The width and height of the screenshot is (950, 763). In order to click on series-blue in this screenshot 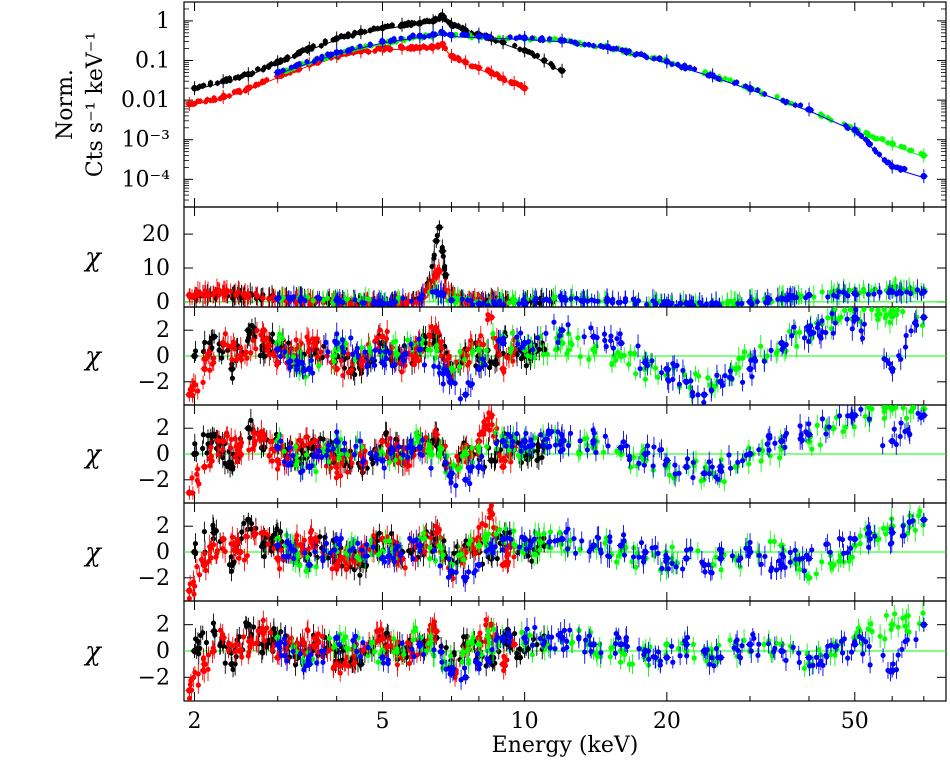, I will do `click(600, 356)`.